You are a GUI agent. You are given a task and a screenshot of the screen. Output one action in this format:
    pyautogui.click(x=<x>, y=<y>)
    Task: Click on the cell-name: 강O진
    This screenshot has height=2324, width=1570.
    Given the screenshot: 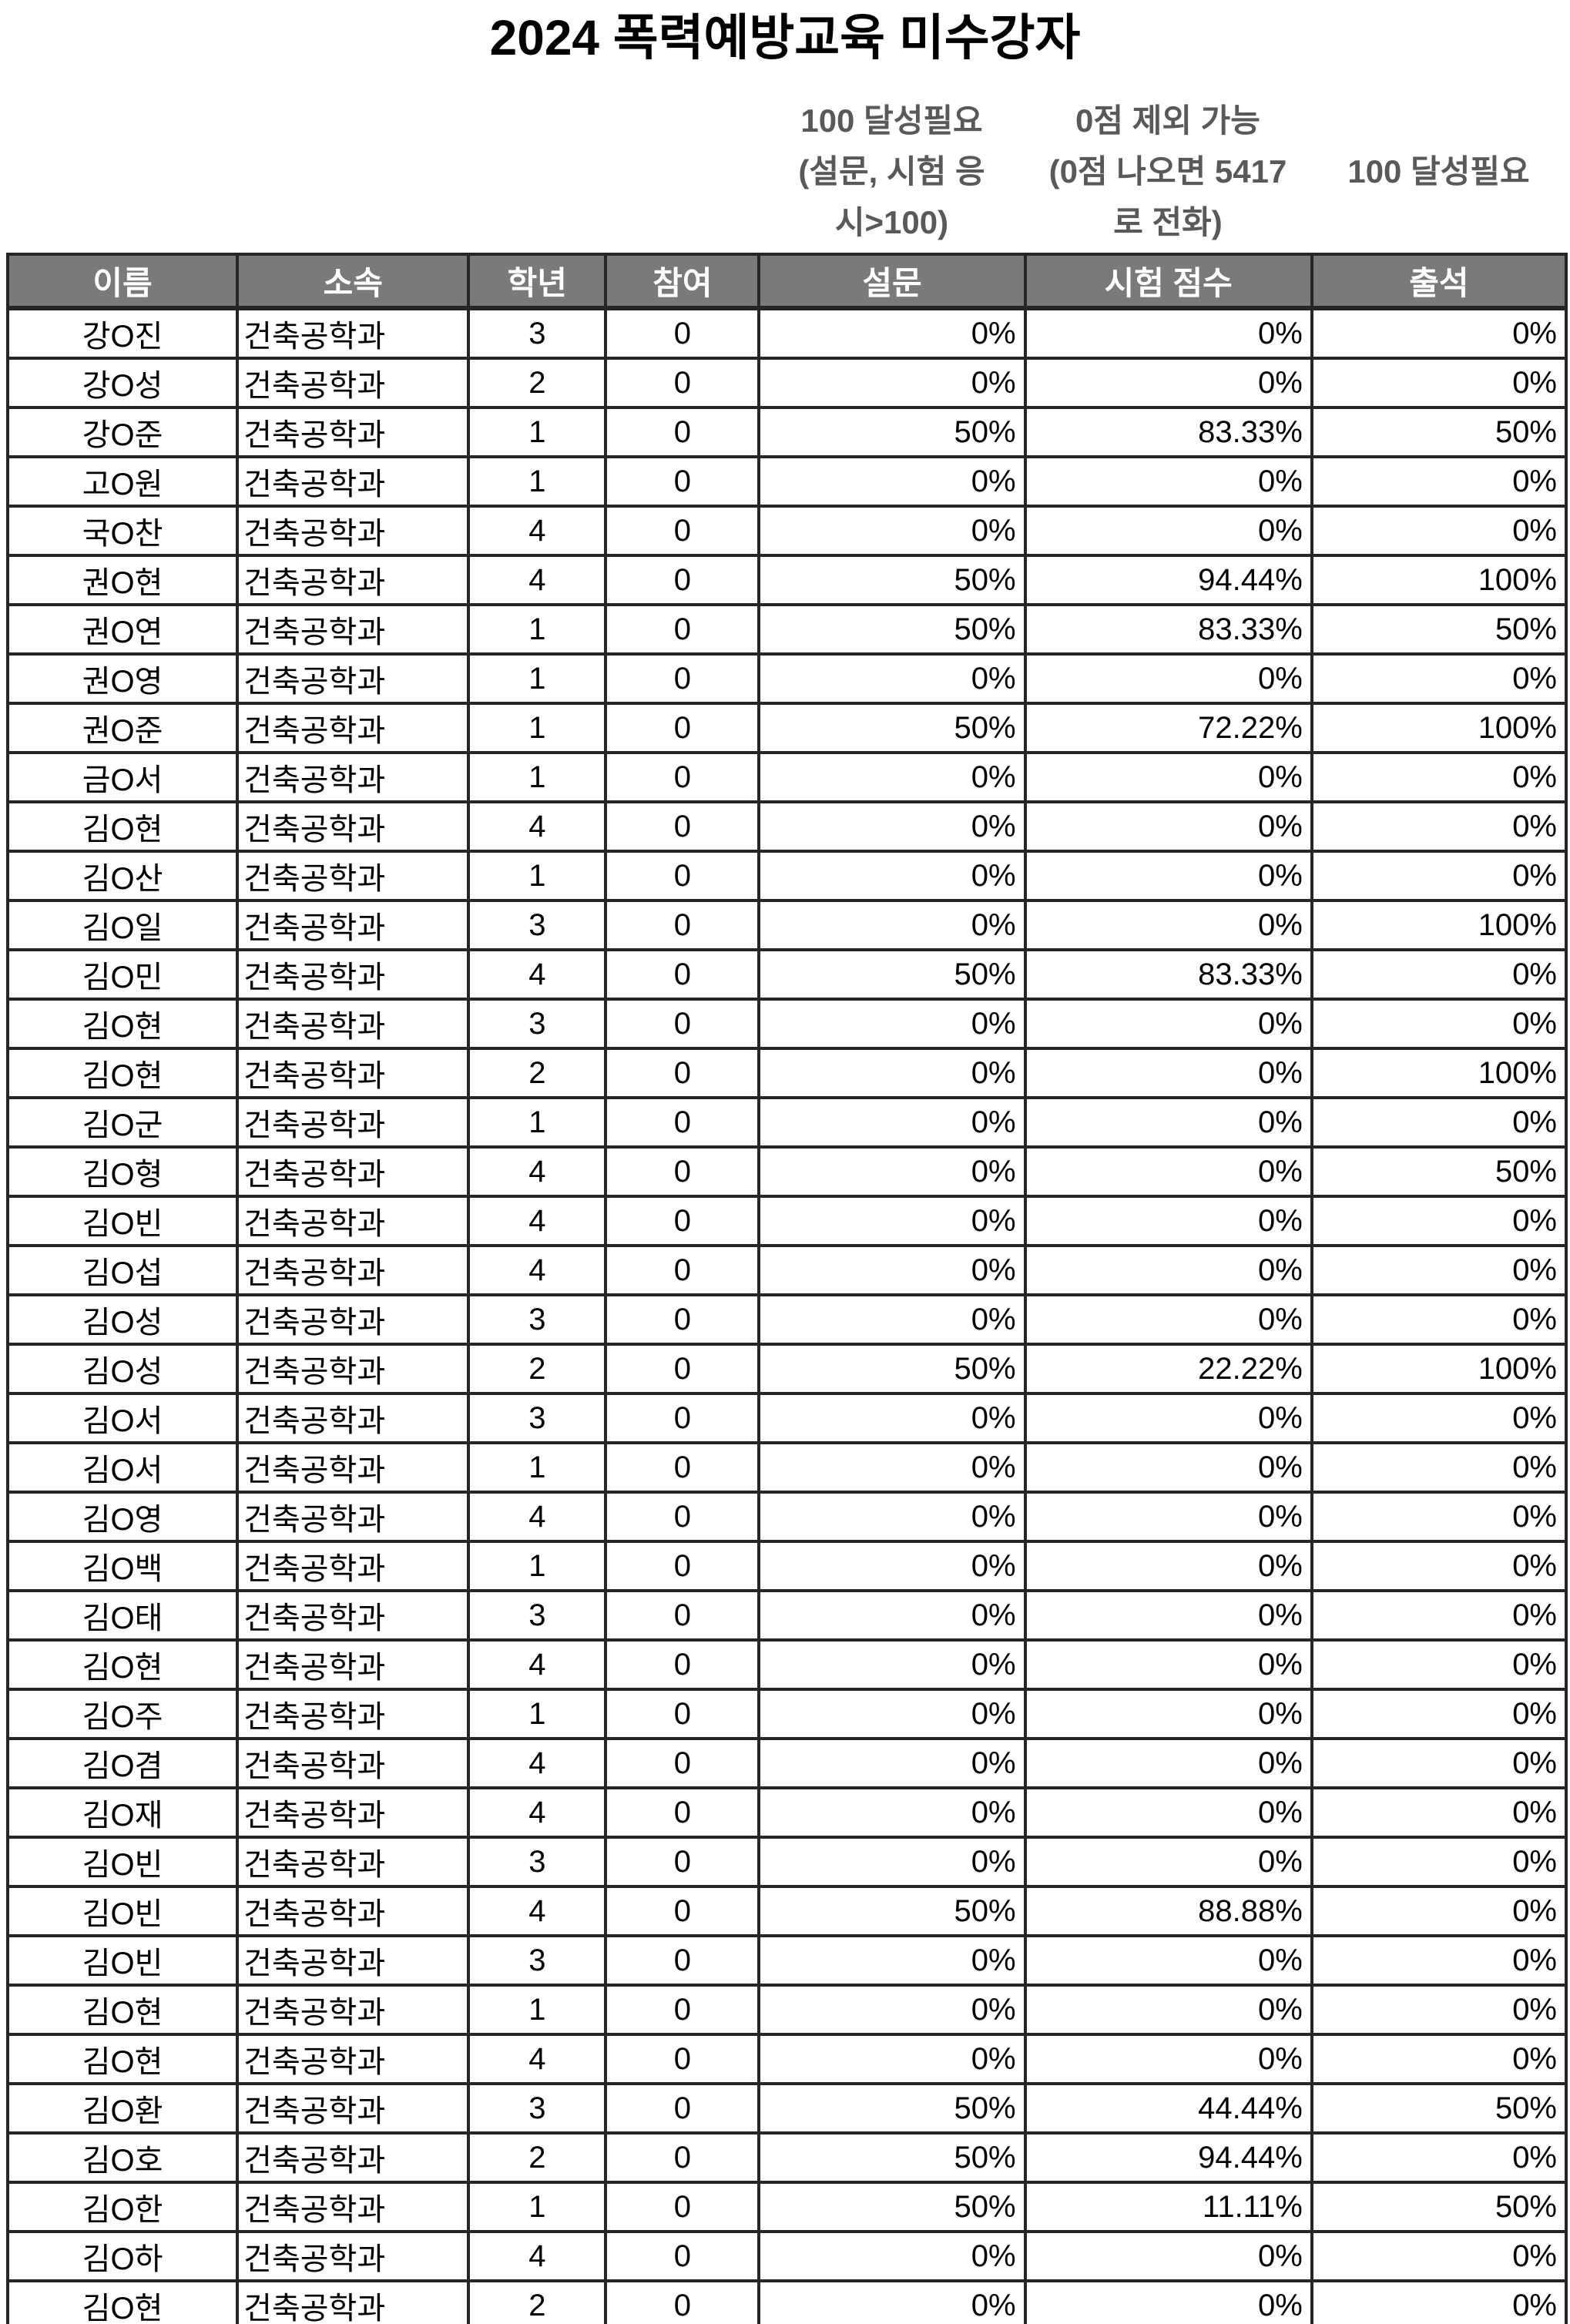 What is the action you would take?
    pyautogui.click(x=122, y=333)
    